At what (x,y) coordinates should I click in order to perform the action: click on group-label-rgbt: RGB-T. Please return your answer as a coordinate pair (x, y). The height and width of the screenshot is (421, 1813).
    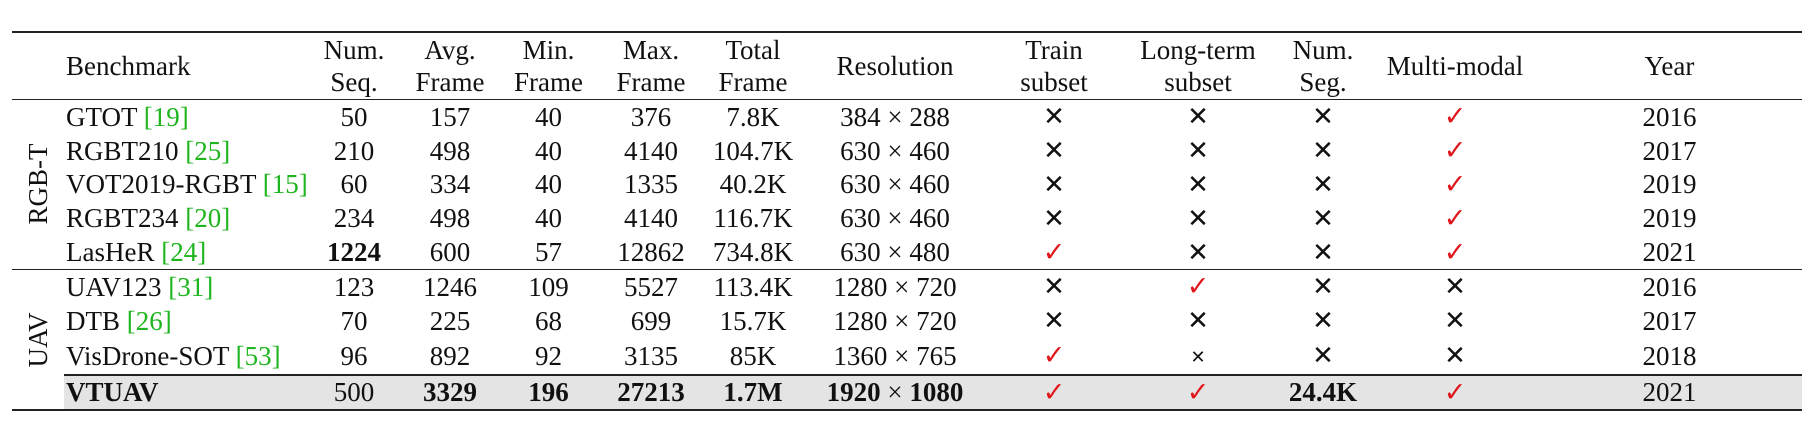
    Looking at the image, I should click on (38, 184).